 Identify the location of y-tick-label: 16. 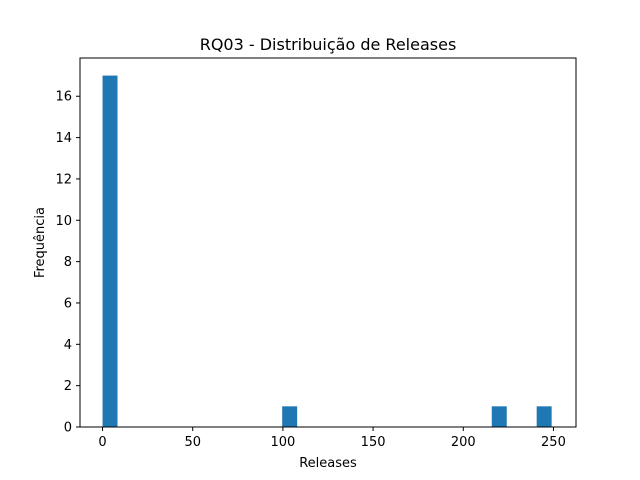
(63, 97).